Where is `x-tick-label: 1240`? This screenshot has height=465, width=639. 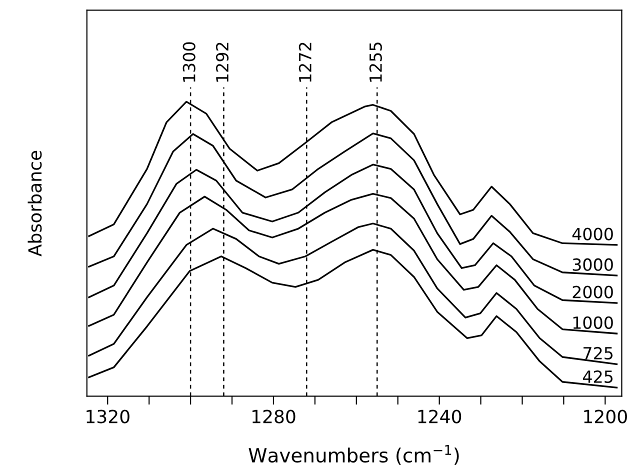 x-tick-label: 1240 is located at coordinates (440, 417).